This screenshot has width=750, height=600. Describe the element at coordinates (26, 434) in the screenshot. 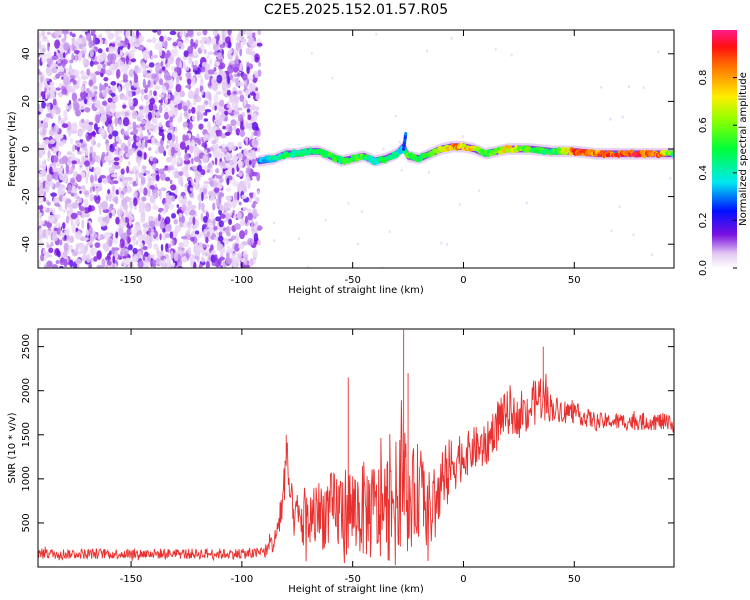

I see `snr-ytick-label: 1500` at that location.